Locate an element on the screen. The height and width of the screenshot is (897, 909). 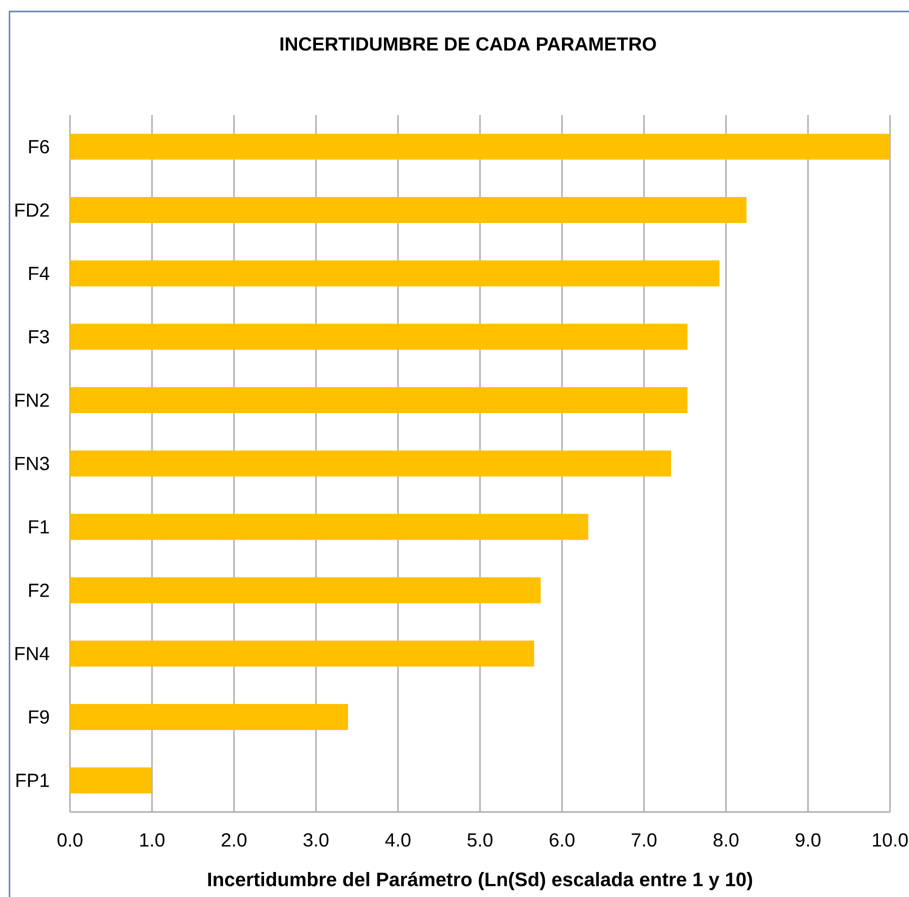
x-tick-label: 7.0 is located at coordinates (644, 840).